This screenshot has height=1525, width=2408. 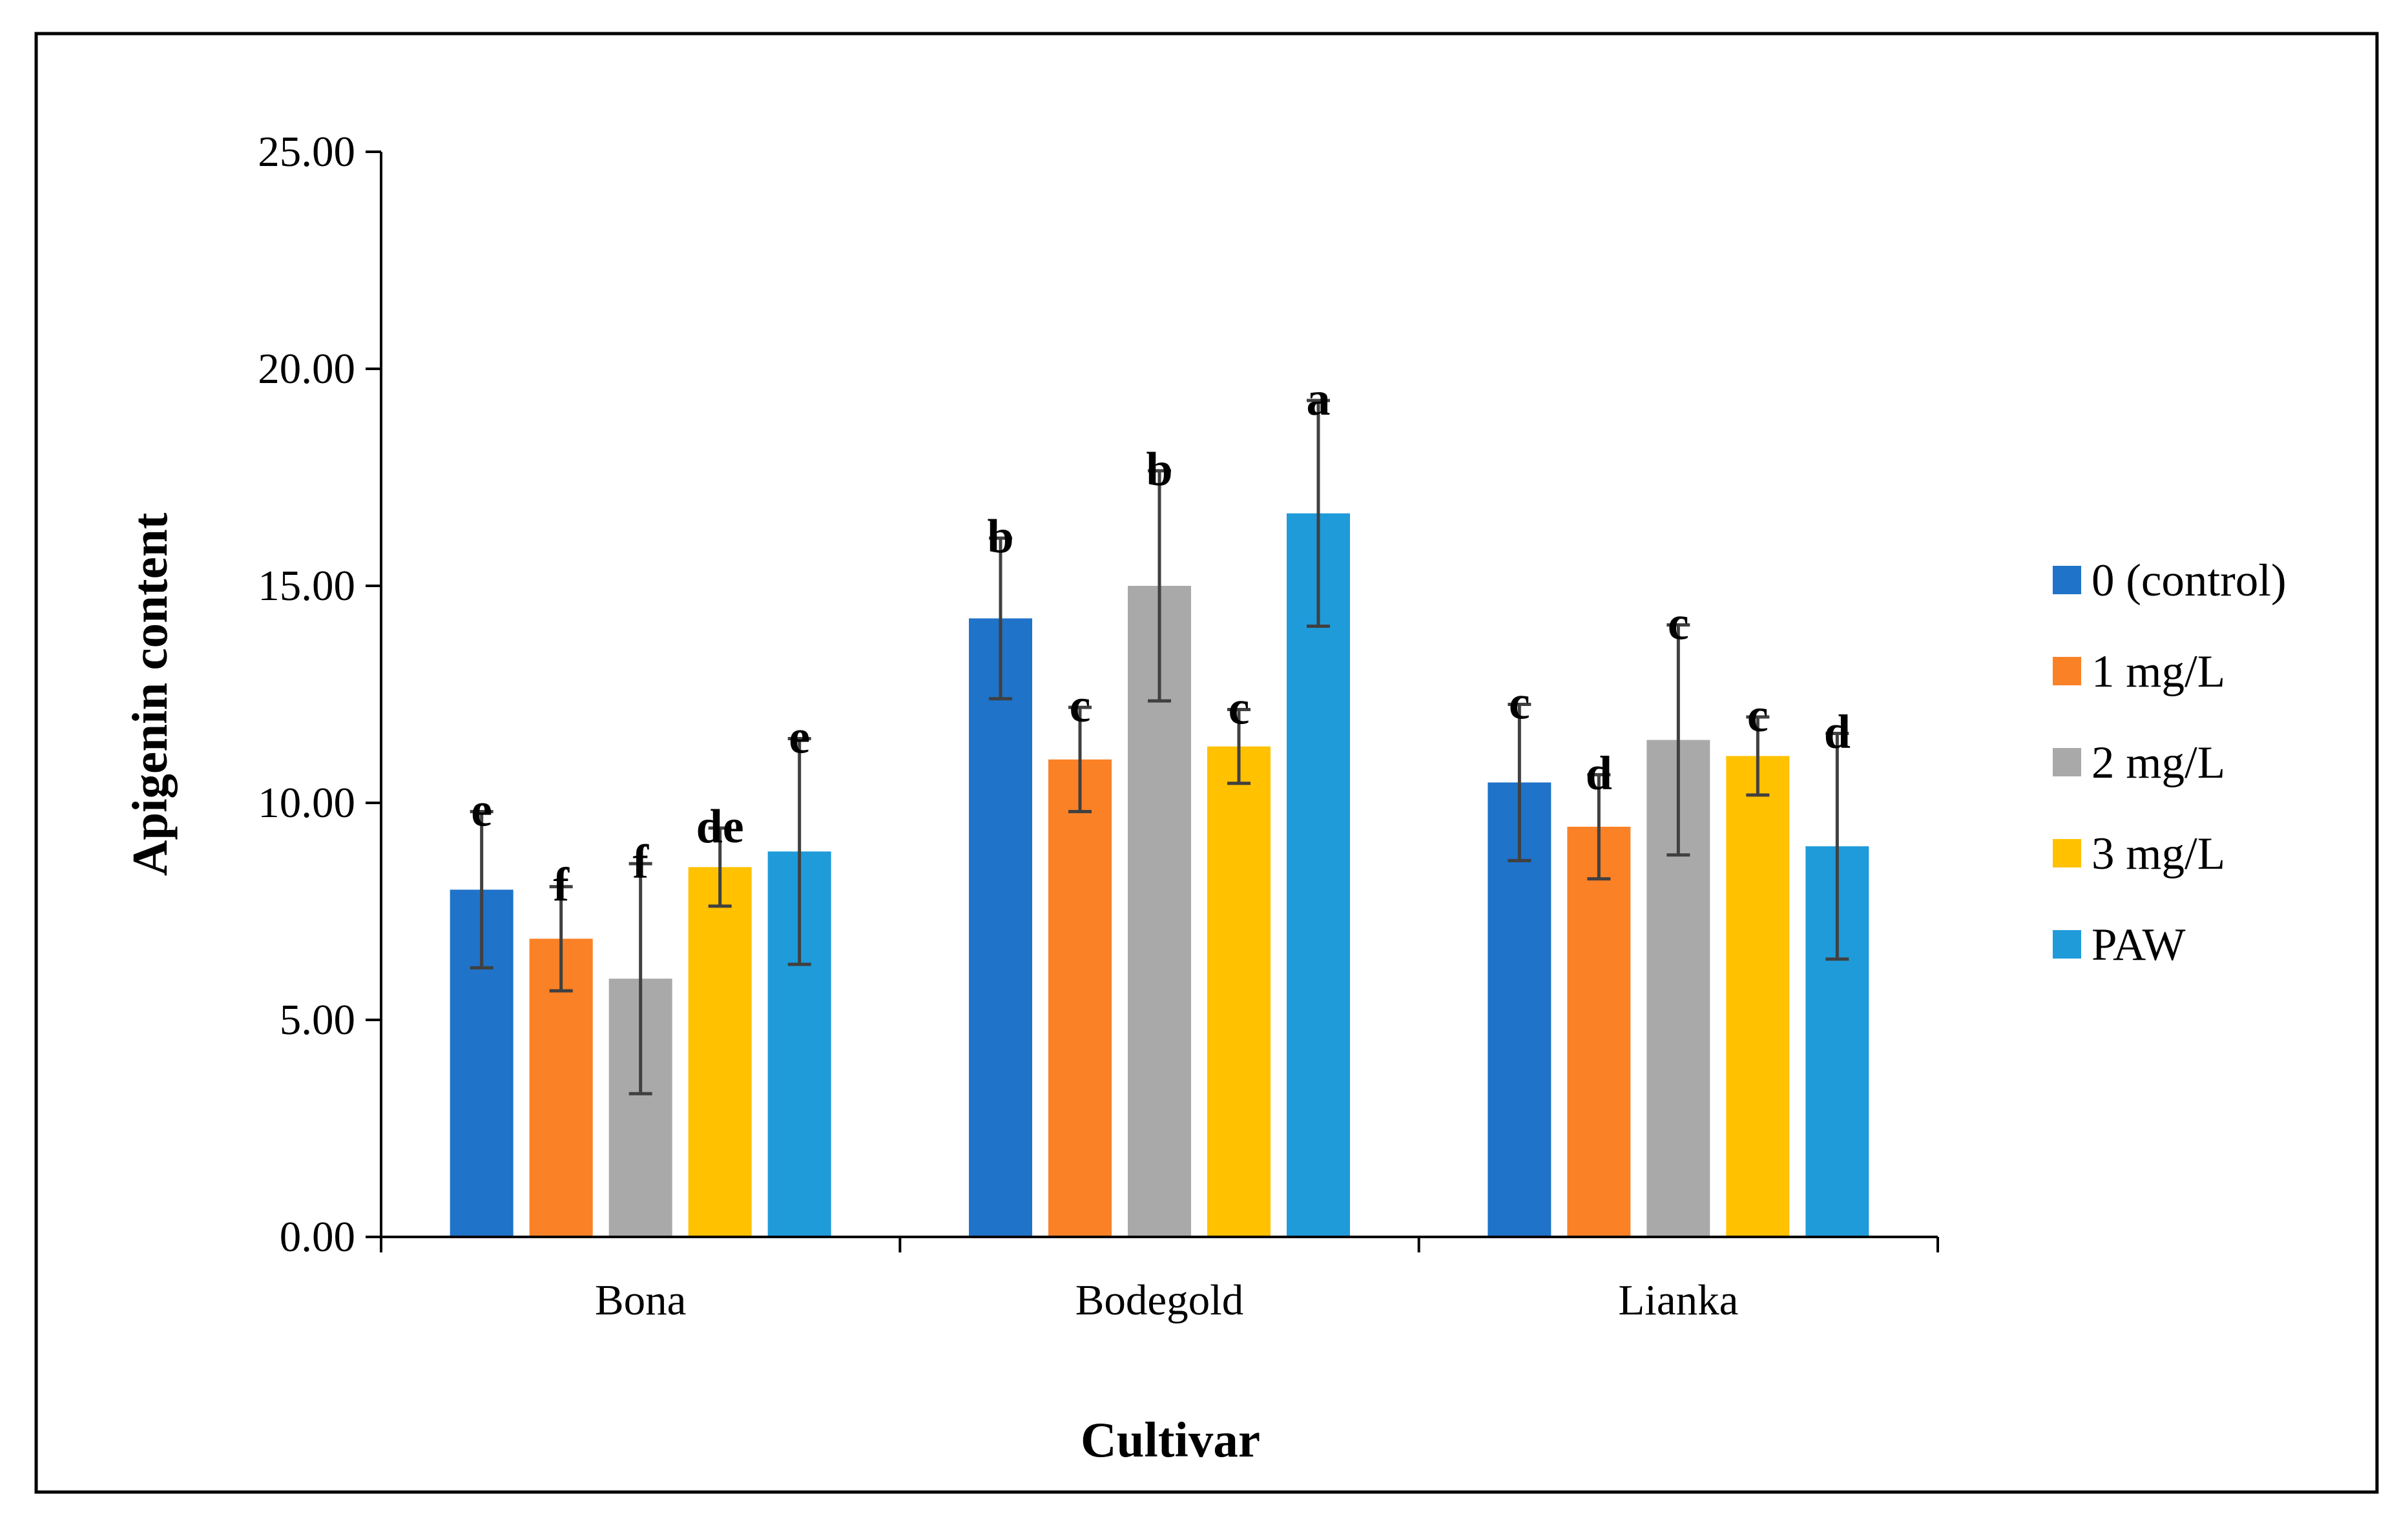 What do you see at coordinates (1678, 1300) in the screenshot?
I see `x-tick-label: Lianka` at bounding box center [1678, 1300].